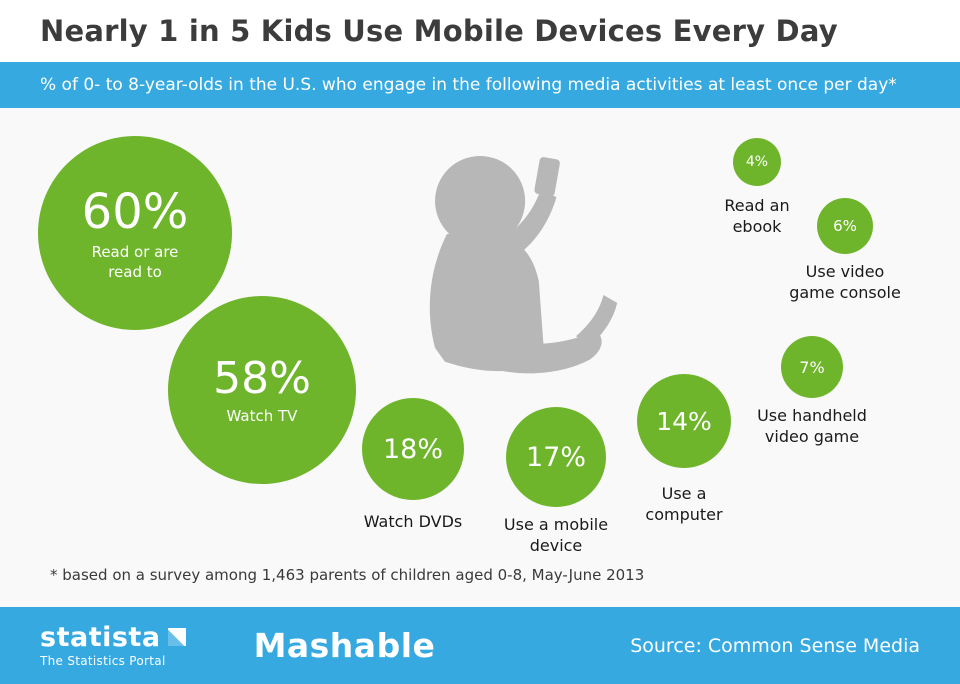 Image resolution: width=960 pixels, height=684 pixels. I want to click on statista-tagline: The Statistics Portal, so click(103, 660).